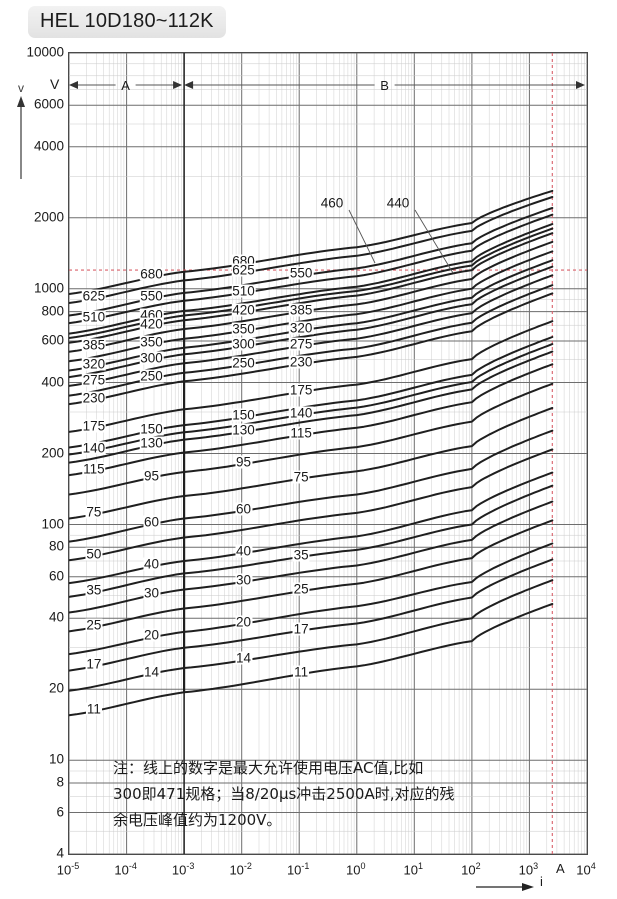  I want to click on x-tick-label: 10⁻¹, so click(298, 869).